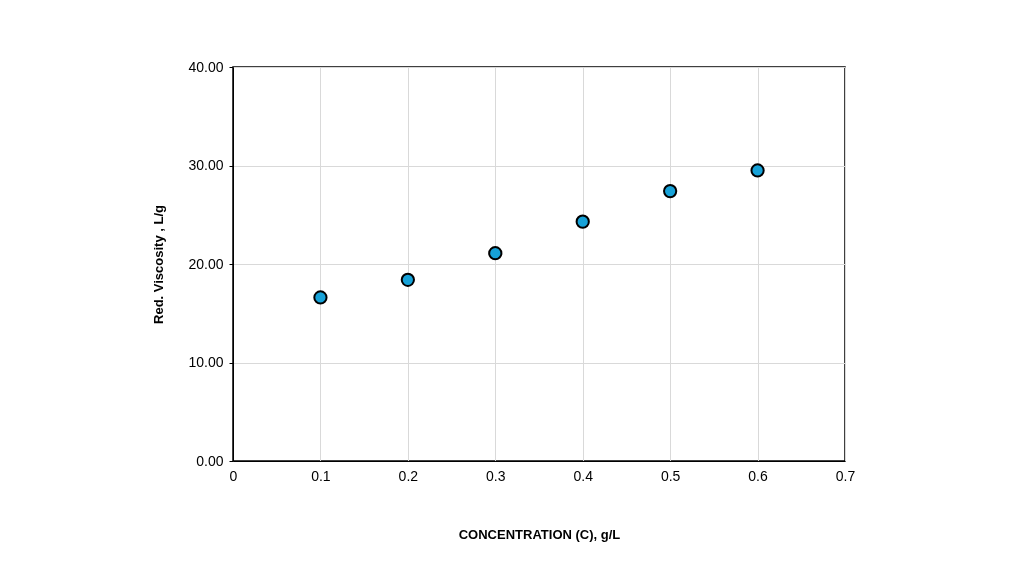 The image size is (1024, 576). What do you see at coordinates (206, 362) in the screenshot?
I see `y-tick-label: 10.00` at bounding box center [206, 362].